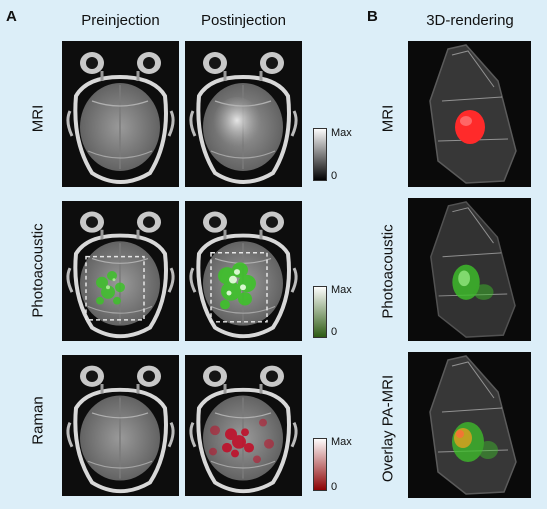  What do you see at coordinates (341, 290) in the screenshot?
I see `pa-colorbar-max: Max` at bounding box center [341, 290].